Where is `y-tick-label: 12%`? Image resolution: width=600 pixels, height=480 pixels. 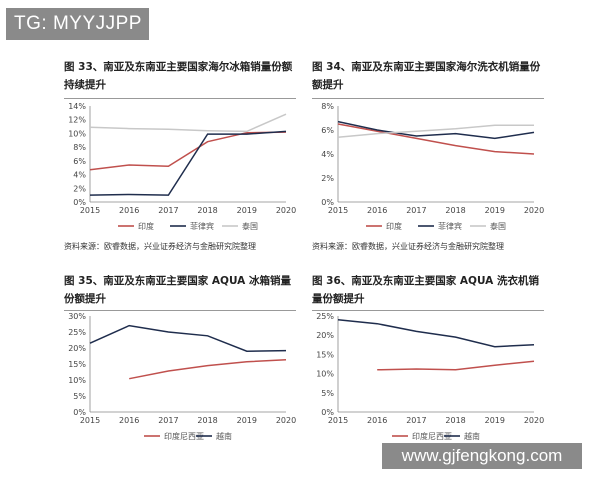 y-tick-label: 12% is located at coordinates (77, 120).